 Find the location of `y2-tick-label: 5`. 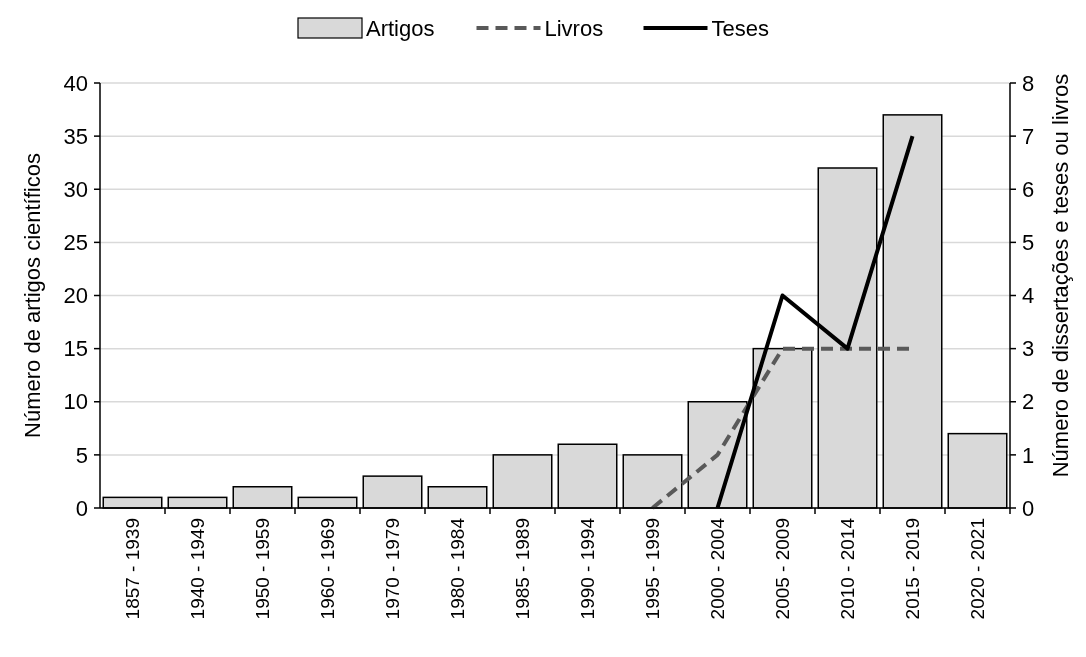

y2-tick-label: 5 is located at coordinates (1028, 243).